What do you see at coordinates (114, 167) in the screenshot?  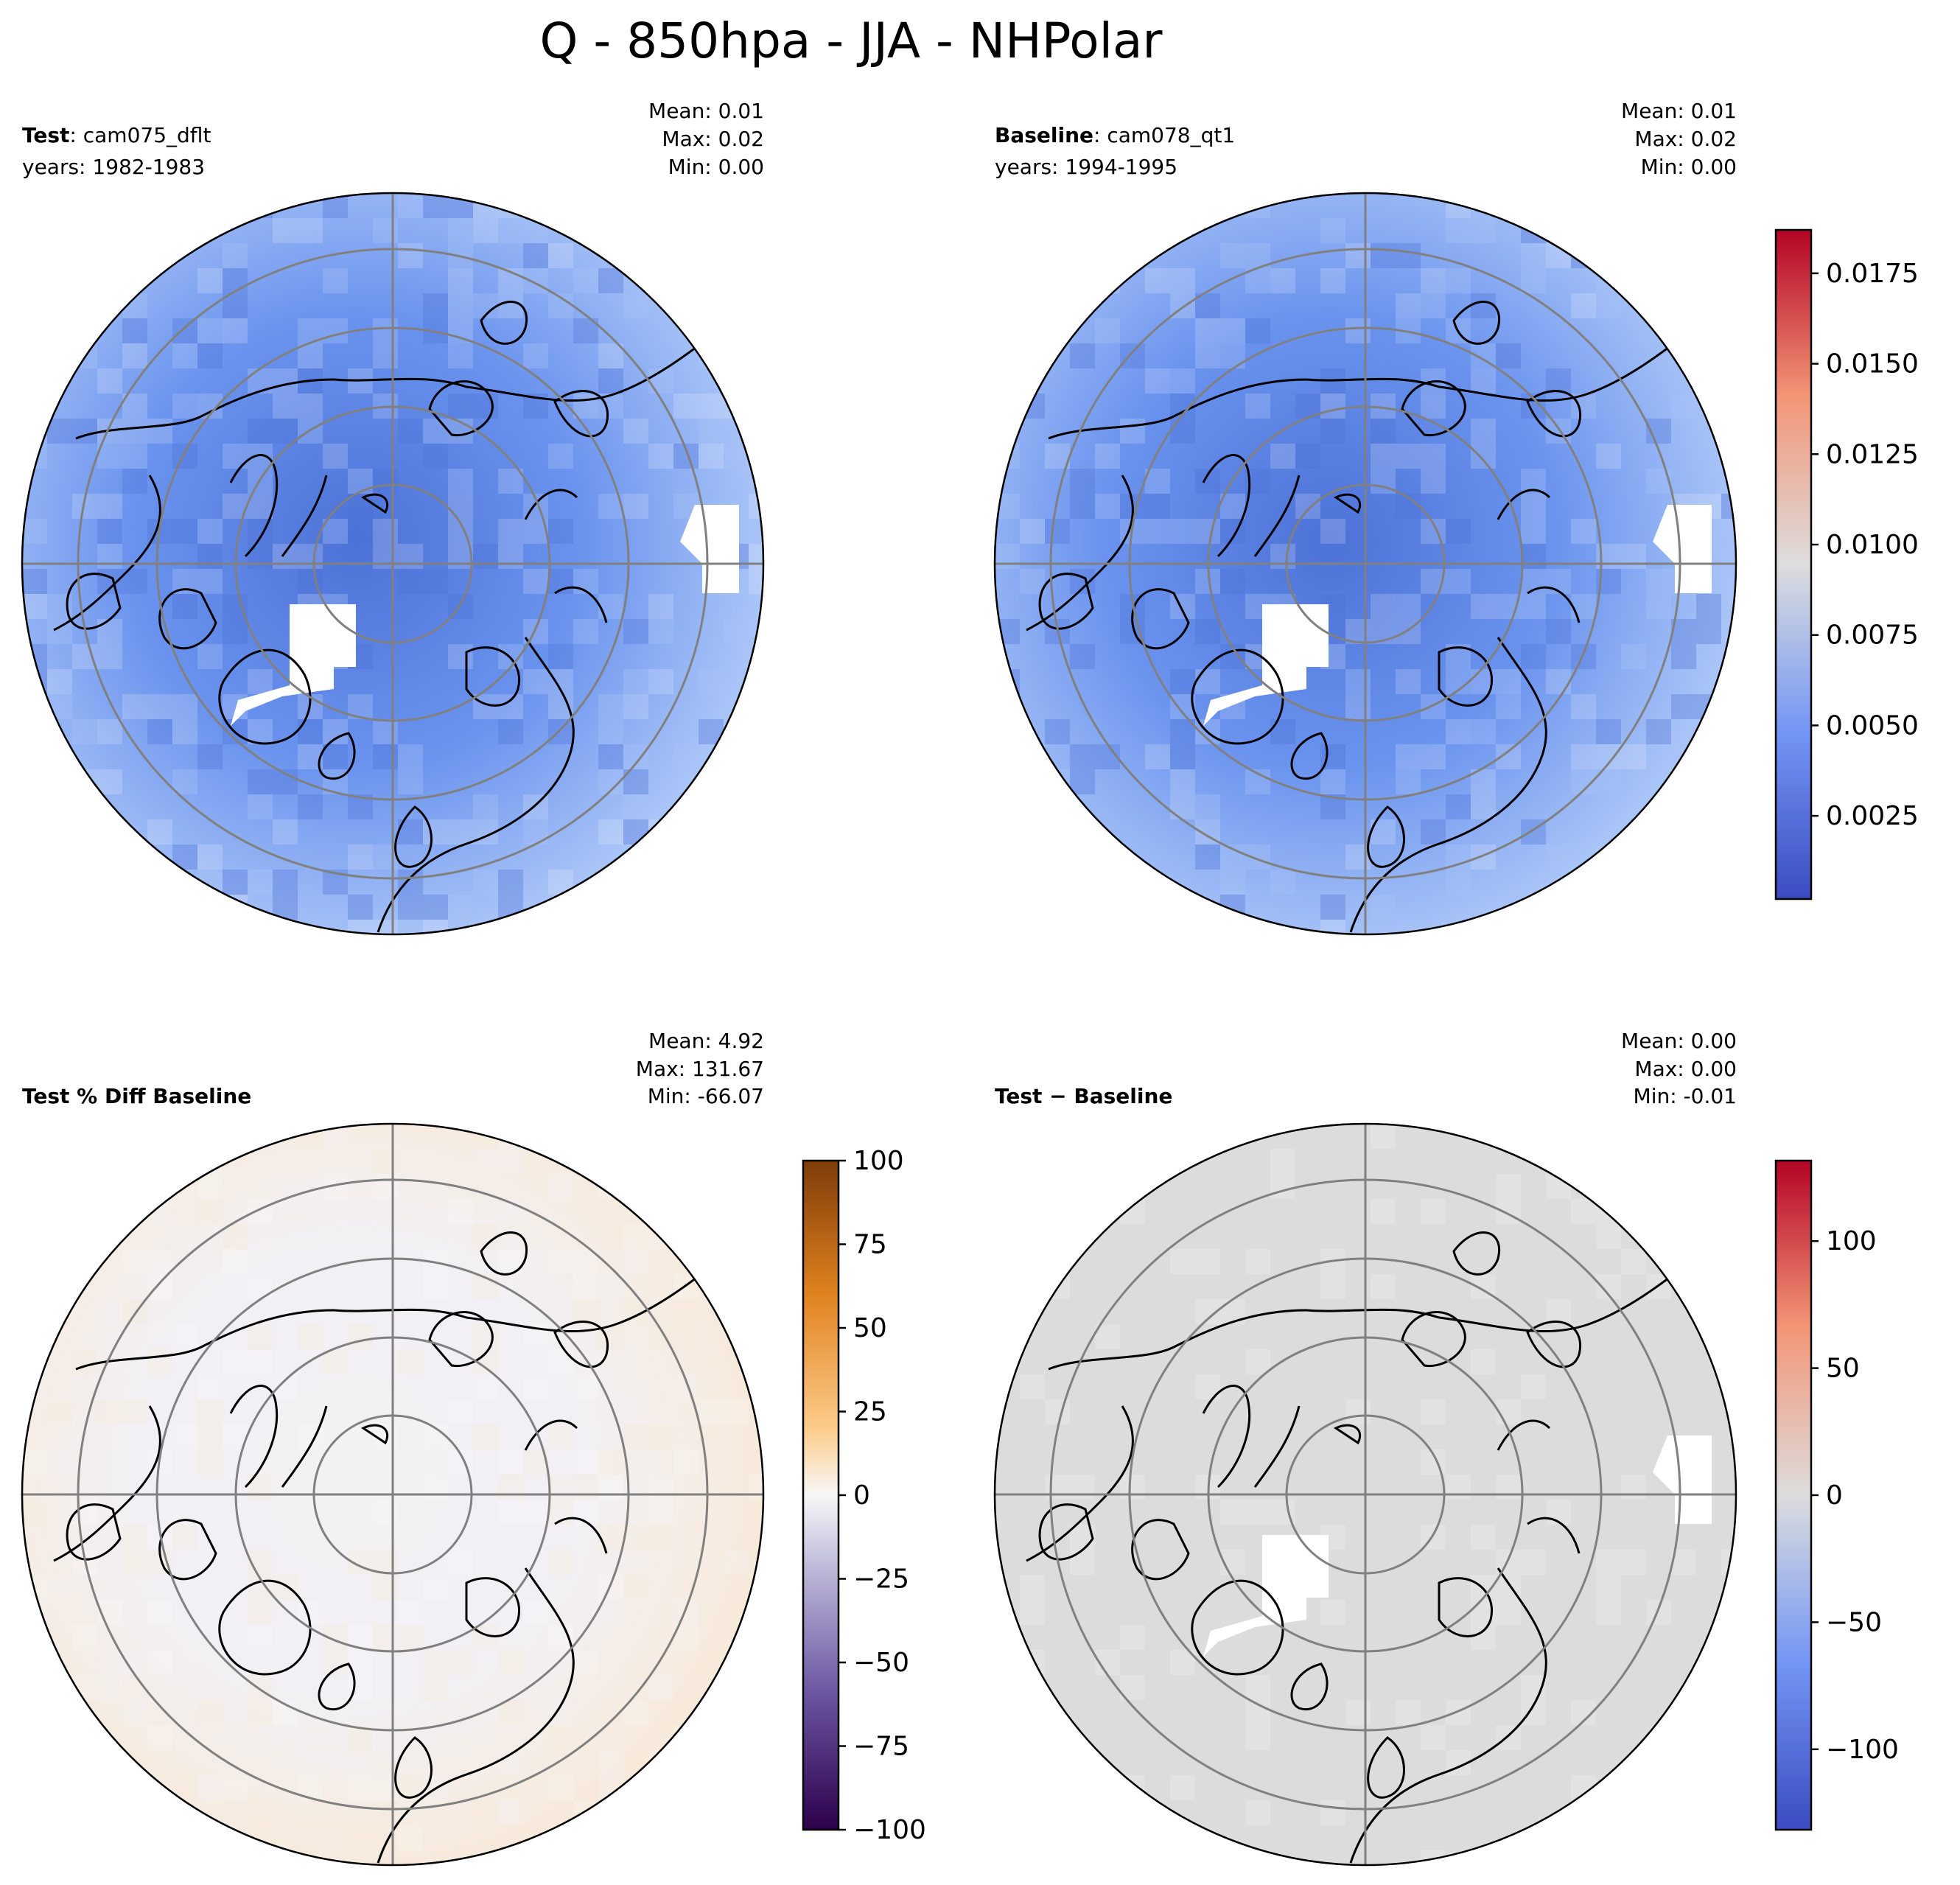 I see `panel-test-years: years: 1982-1983` at bounding box center [114, 167].